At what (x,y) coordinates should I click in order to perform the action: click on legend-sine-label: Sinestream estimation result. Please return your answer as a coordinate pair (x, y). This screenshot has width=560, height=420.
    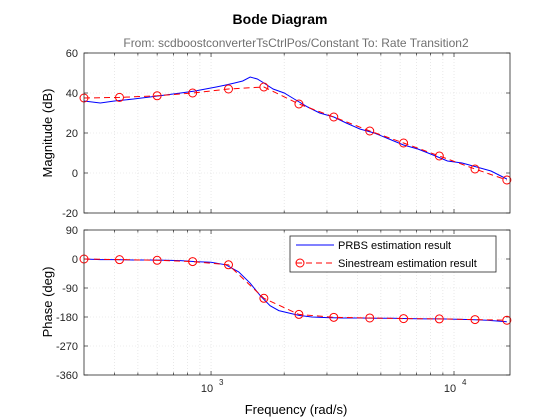
    Looking at the image, I should click on (407, 264).